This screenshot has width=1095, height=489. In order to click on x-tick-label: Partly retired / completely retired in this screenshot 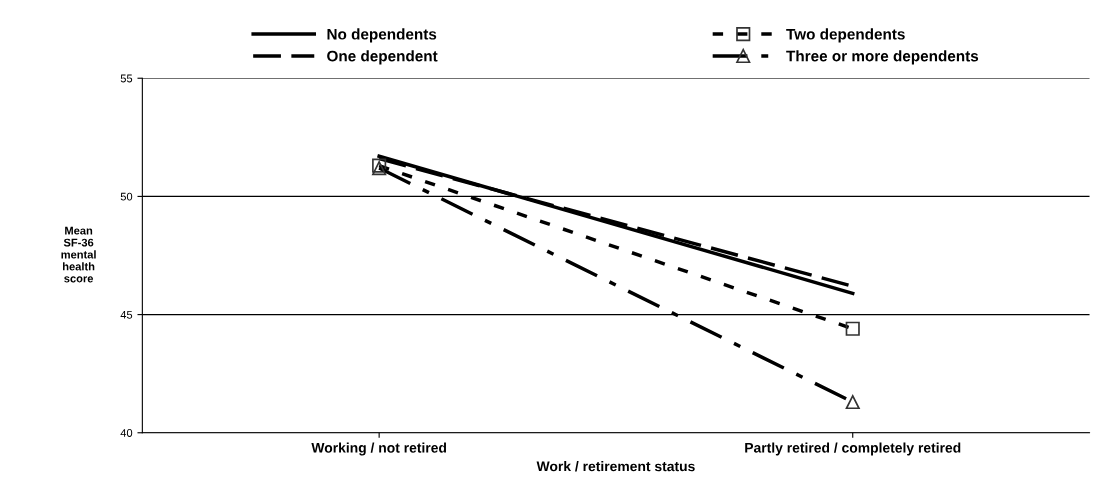, I will do `click(853, 449)`.